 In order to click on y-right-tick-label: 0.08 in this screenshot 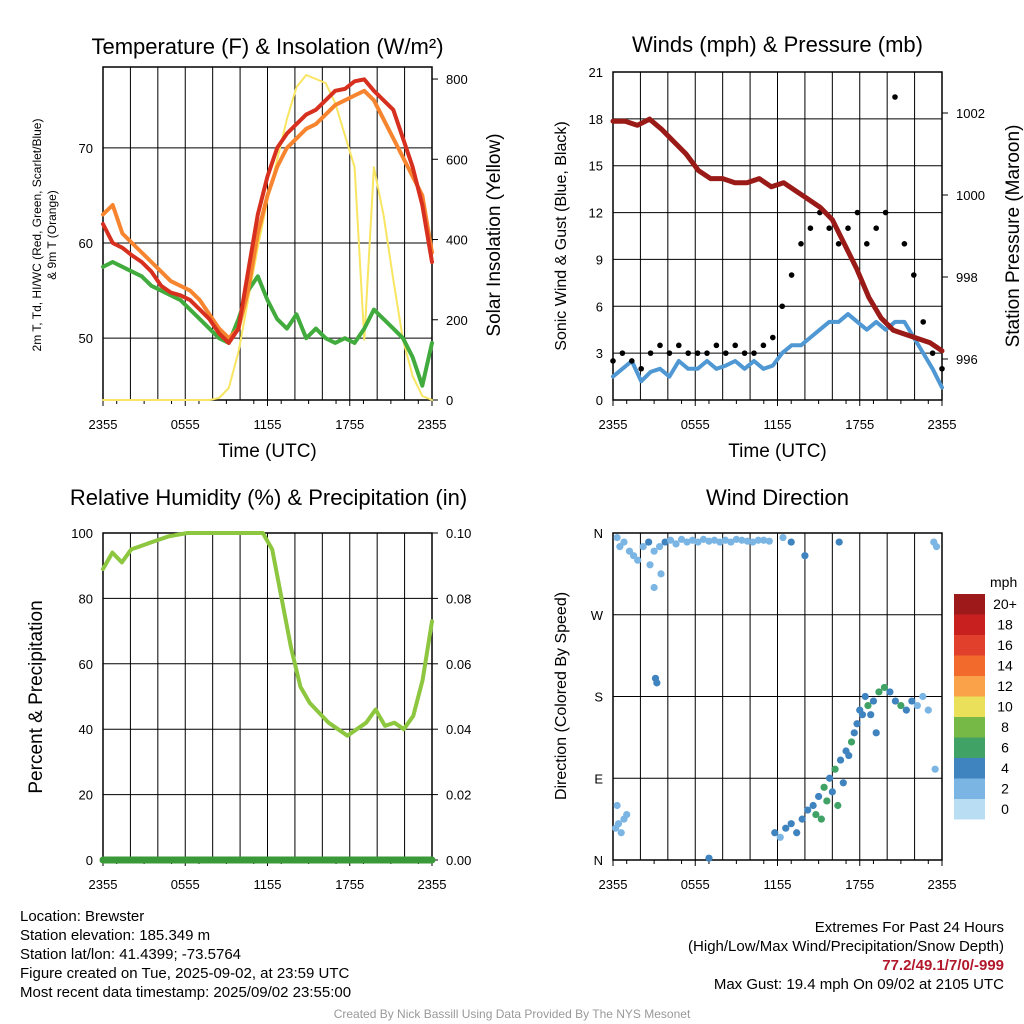, I will do `click(458, 598)`.